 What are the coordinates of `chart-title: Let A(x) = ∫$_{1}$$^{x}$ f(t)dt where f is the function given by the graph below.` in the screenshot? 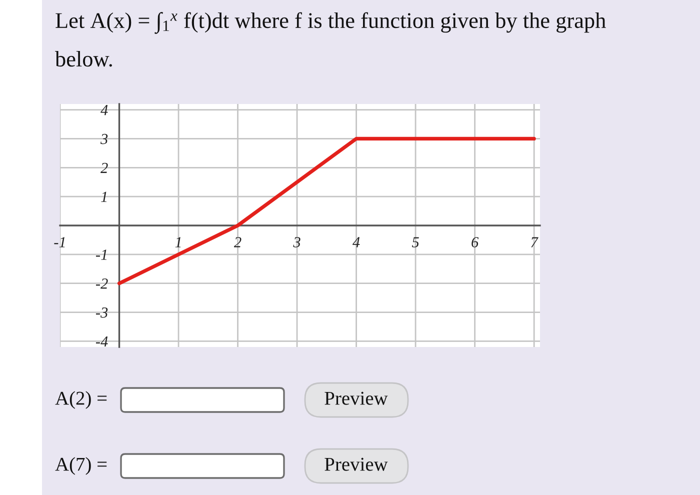 It's located at (330, 39).